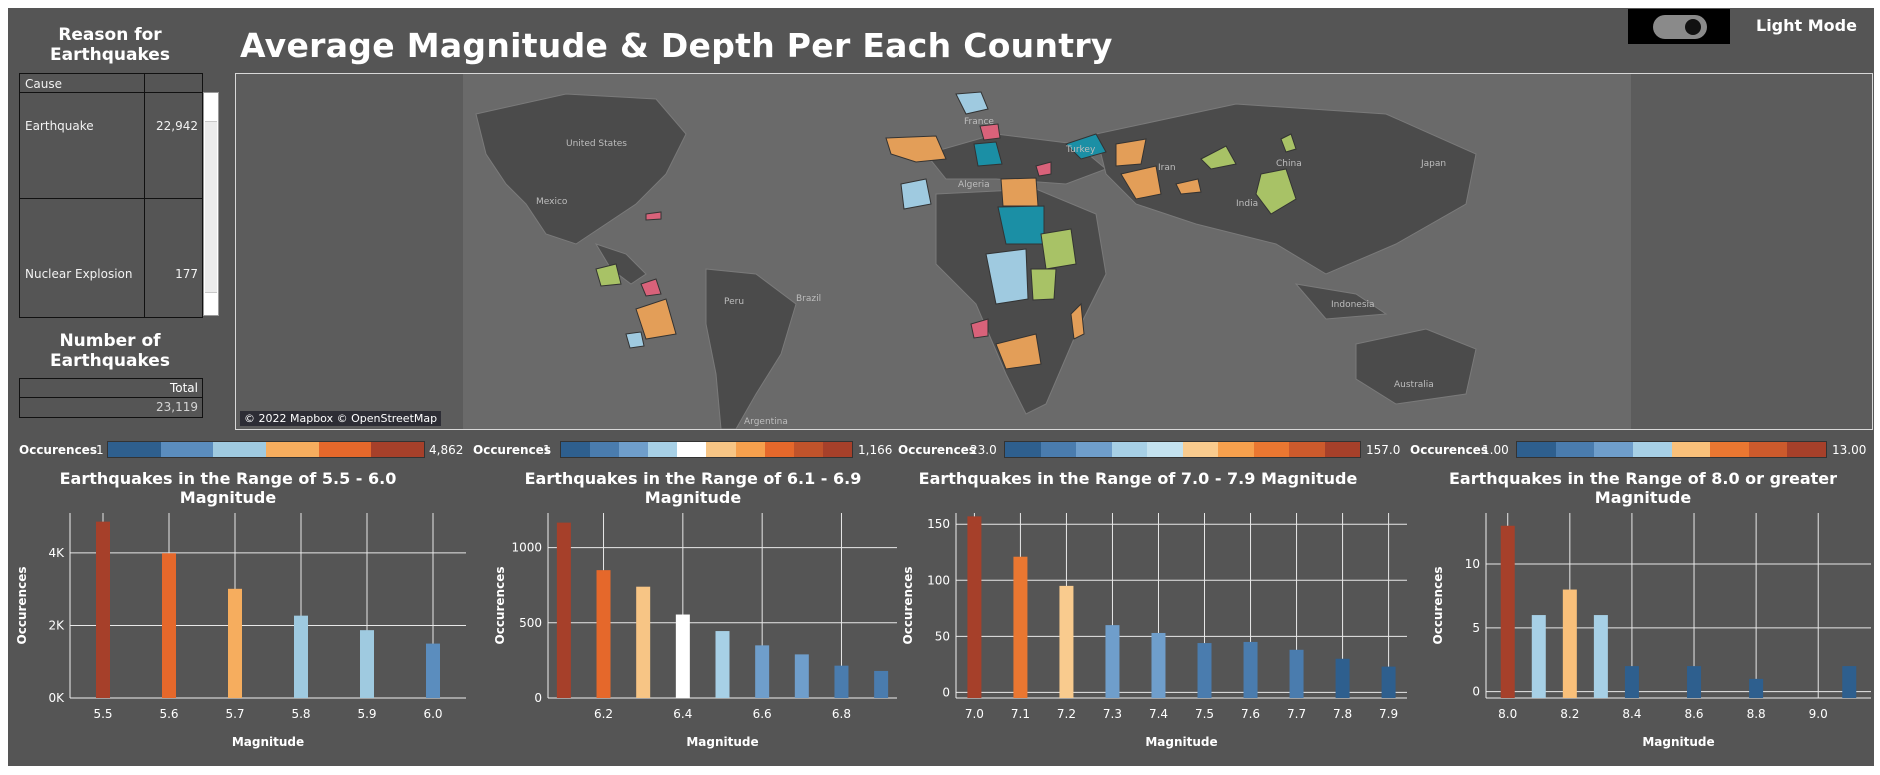  Describe the element at coordinates (432, 714) in the screenshot. I see `x-tick-label: 6.0` at that location.